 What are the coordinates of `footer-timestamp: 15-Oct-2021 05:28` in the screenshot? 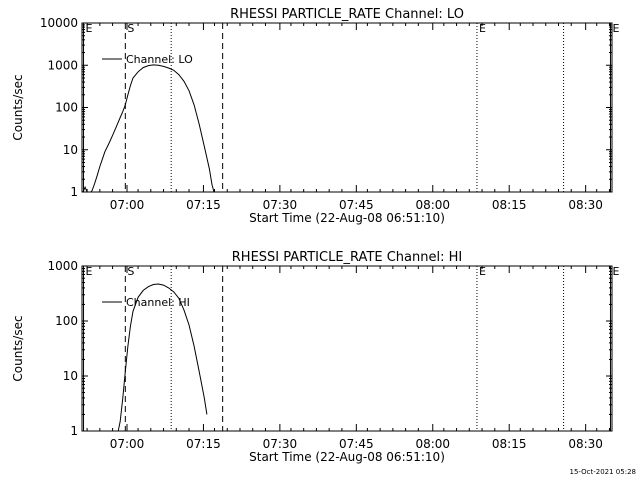 It's located at (603, 472).